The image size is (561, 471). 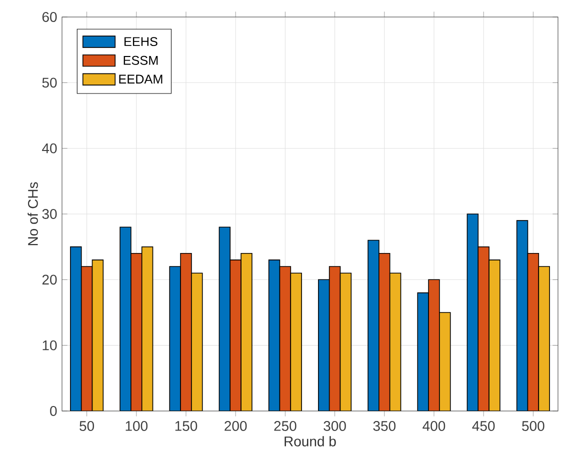 I want to click on x-tick-label: 350, so click(x=384, y=426).